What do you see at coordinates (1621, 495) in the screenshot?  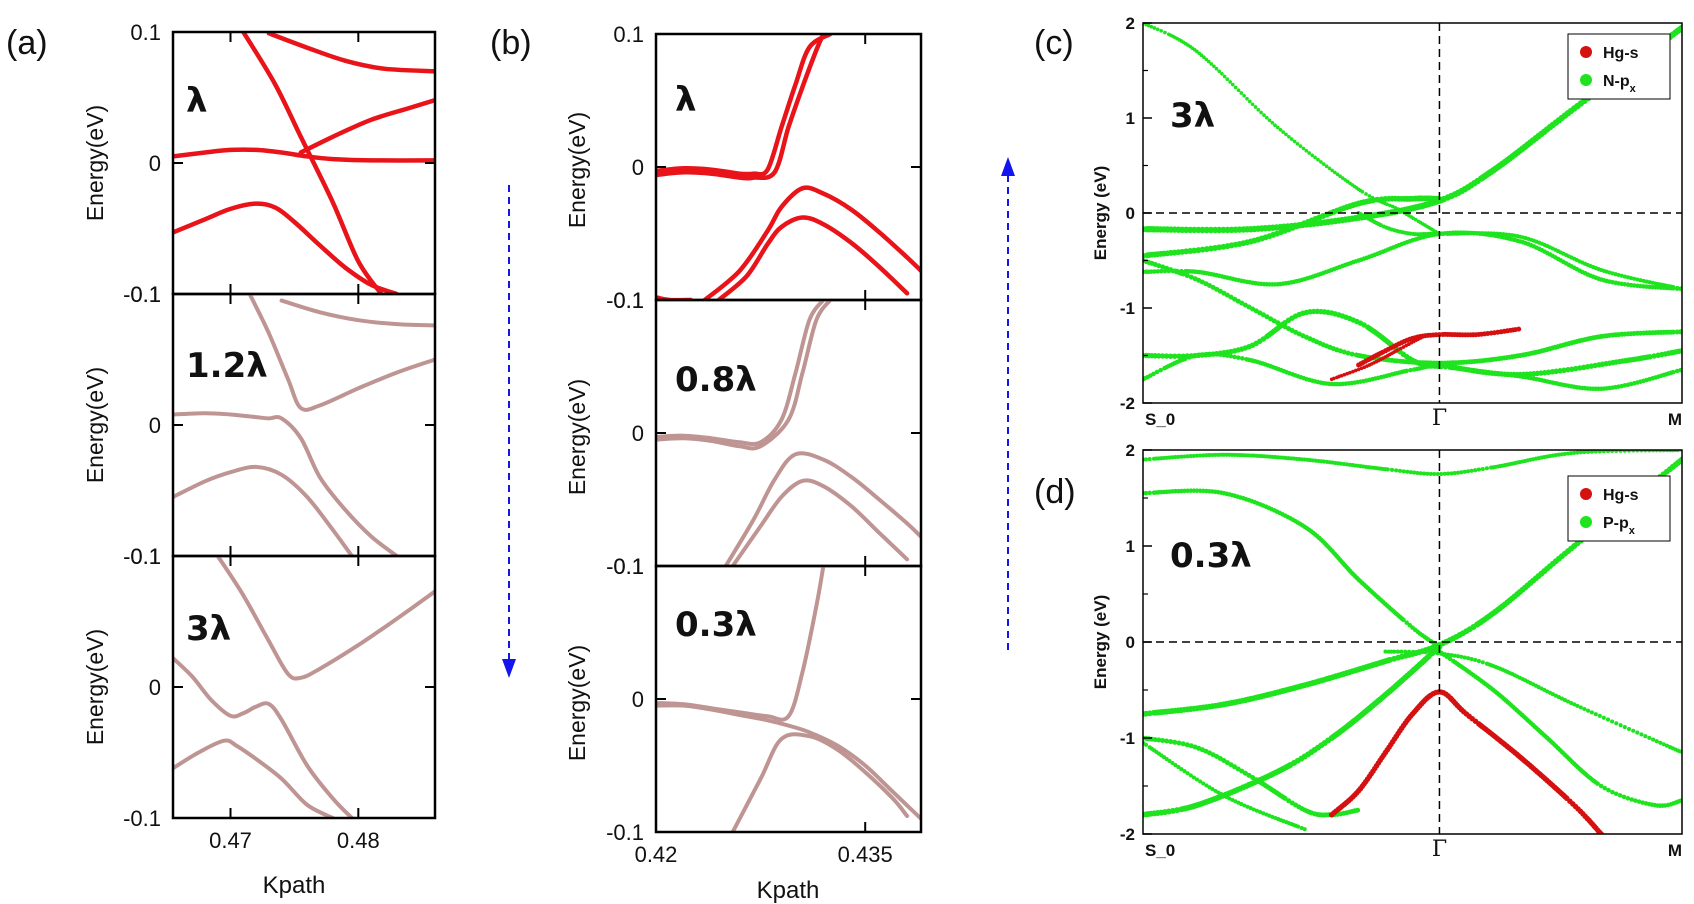 I see `panel-d-legend-hg-label: Hg-s` at bounding box center [1621, 495].